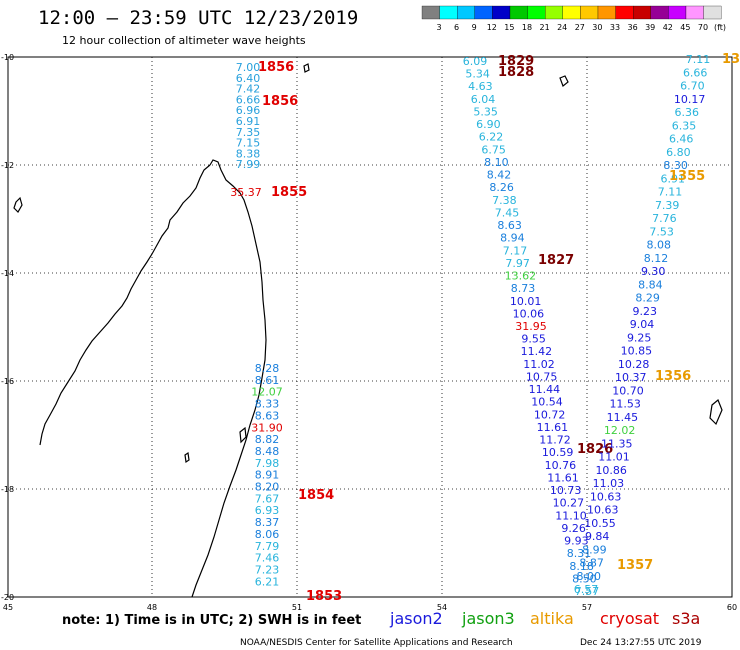 This screenshot has height=650, width=740. Describe the element at coordinates (267, 404) in the screenshot. I see `wave-height-value: 8.33` at that location.